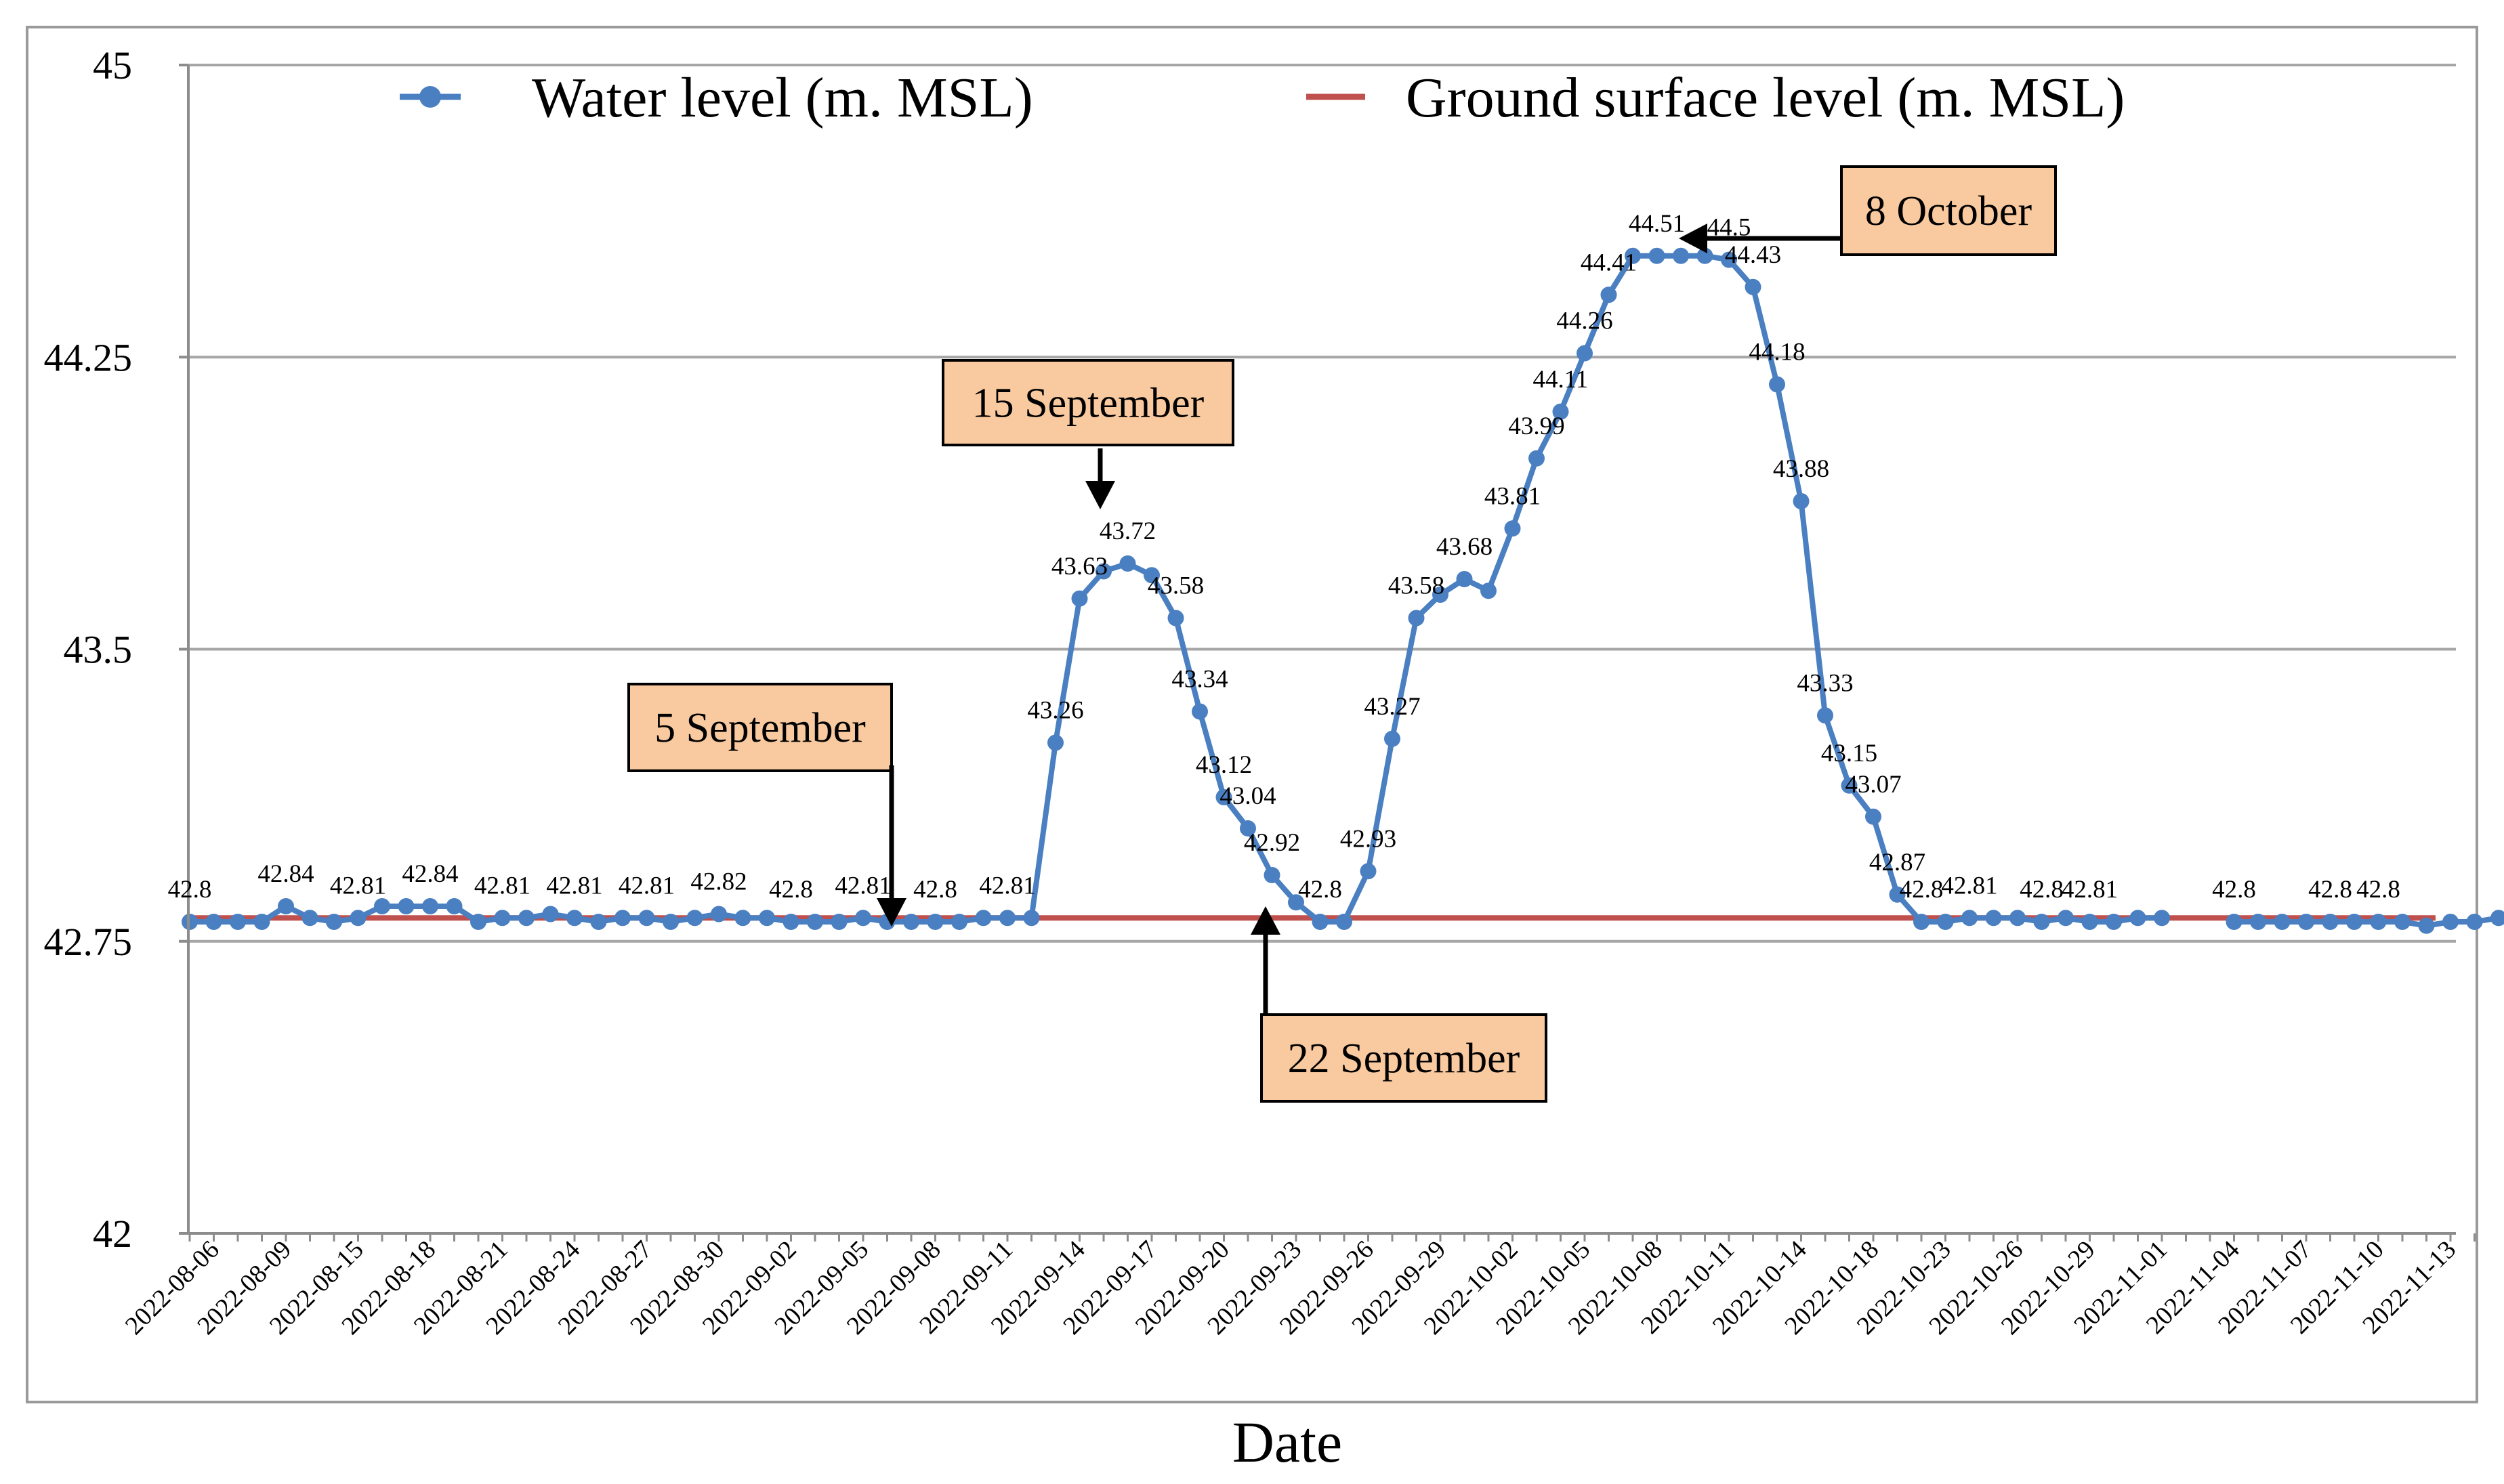 Image resolution: width=2504 pixels, height=1484 pixels. Describe the element at coordinates (1247, 796) in the screenshot. I see `data-label: 43.04` at that location.